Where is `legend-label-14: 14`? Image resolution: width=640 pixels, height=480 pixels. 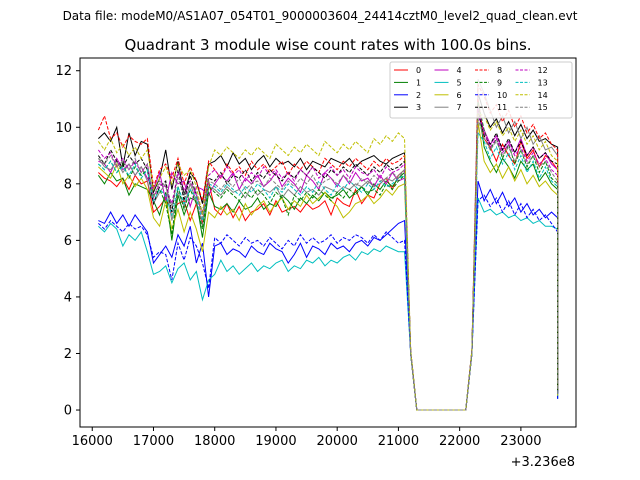
legend-label-14: 14 is located at coordinates (543, 95).